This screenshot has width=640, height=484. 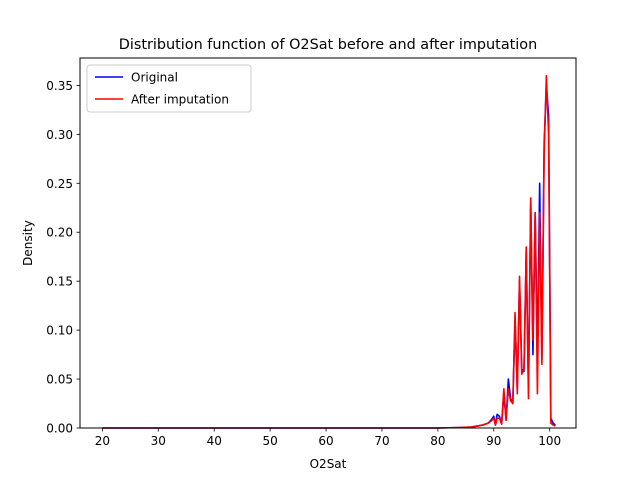 What do you see at coordinates (180, 100) in the screenshot?
I see `legend-label: After imputation` at bounding box center [180, 100].